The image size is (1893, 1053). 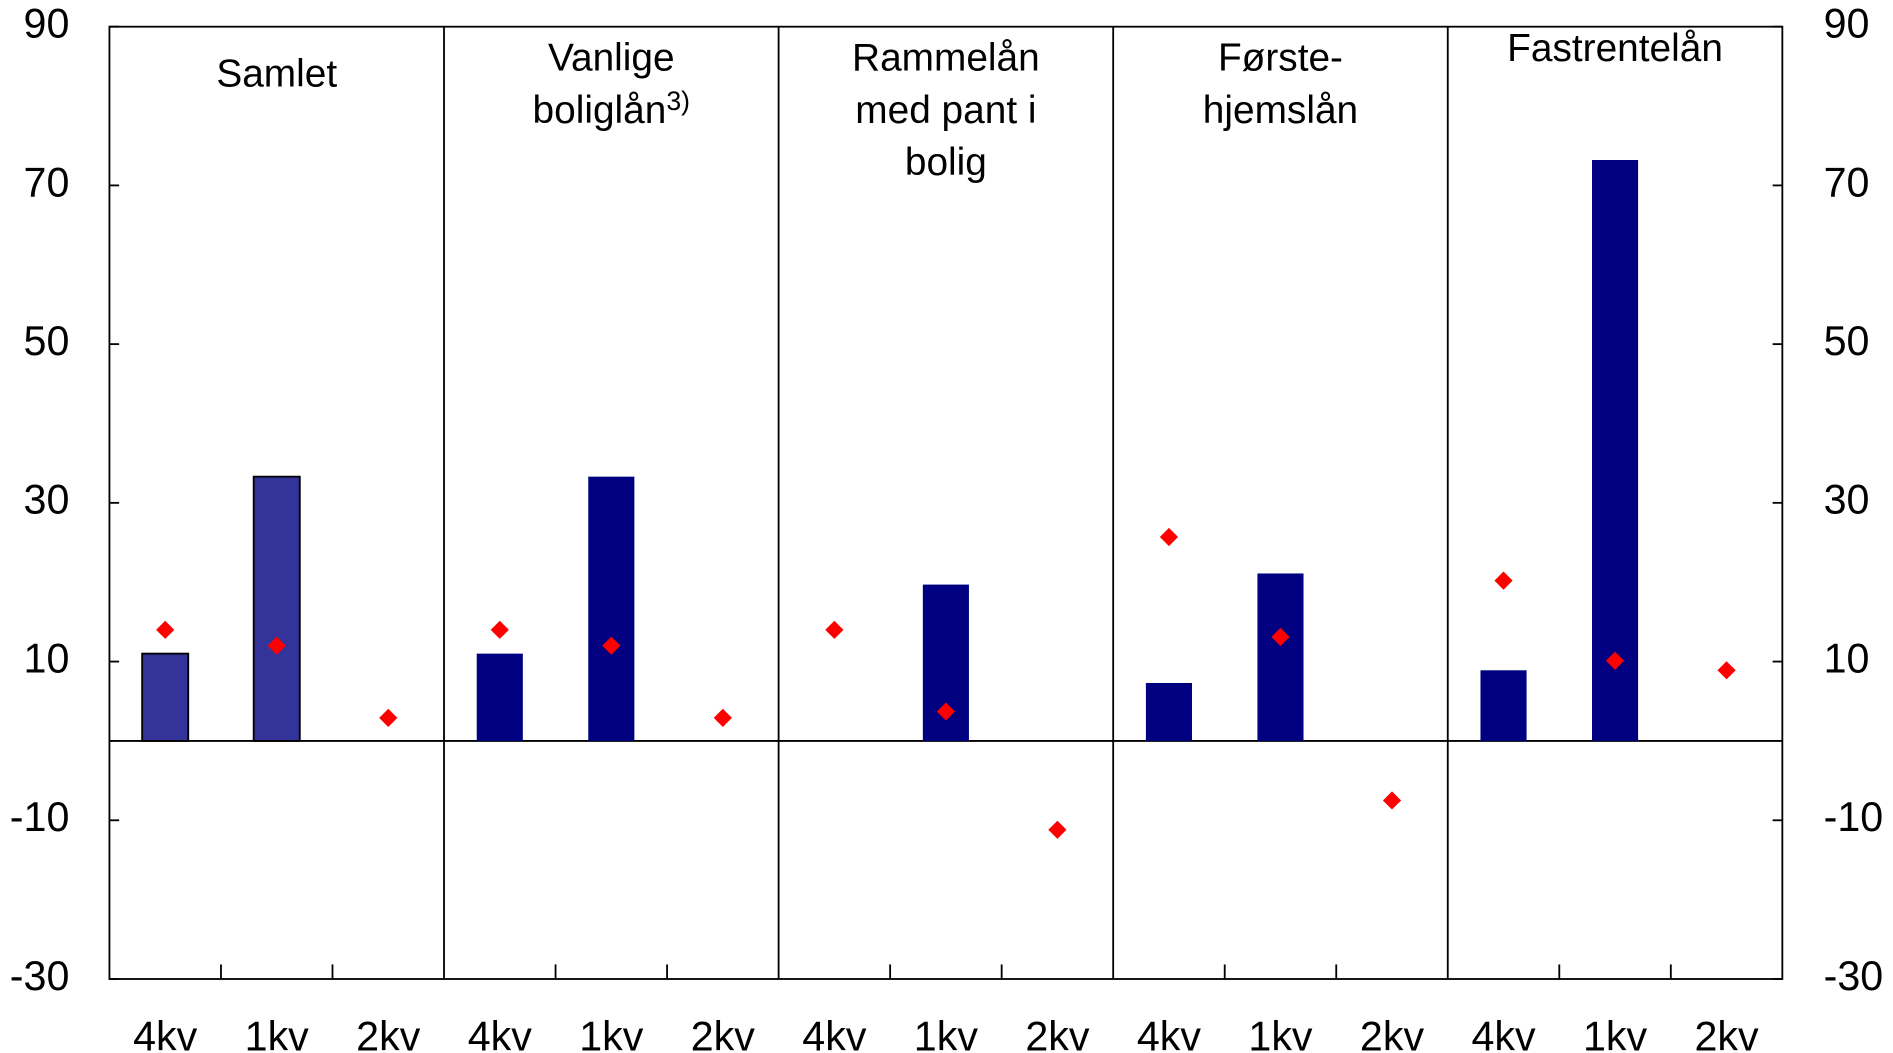 I want to click on y-tick-label: 10, so click(x=47, y=658).